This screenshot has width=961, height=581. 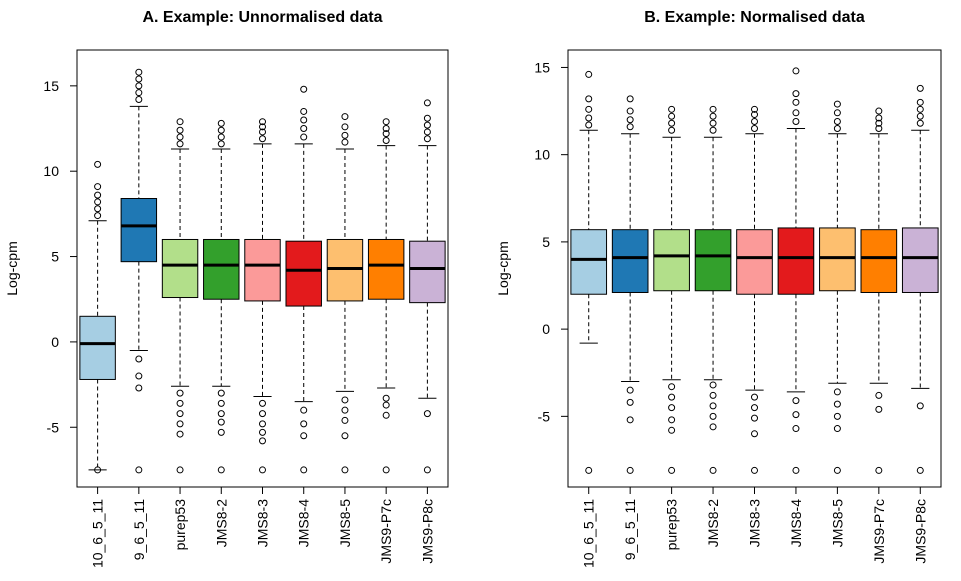 I want to click on x-tick-label: JMS9-P8c, so click(x=920, y=531).